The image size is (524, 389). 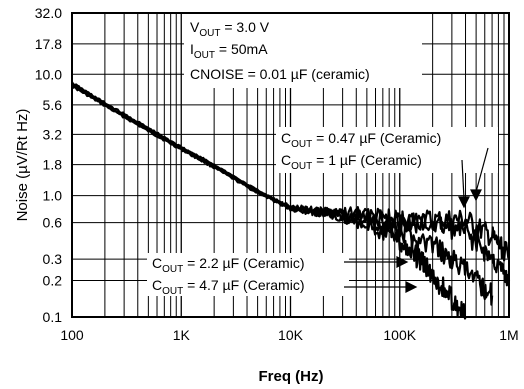 I want to click on y-tick-labels: 32.0 17.8 10.0 5.6 3.2 1.8 1.0 0.6 0.3 0.2 0.1, so click(x=48, y=165).